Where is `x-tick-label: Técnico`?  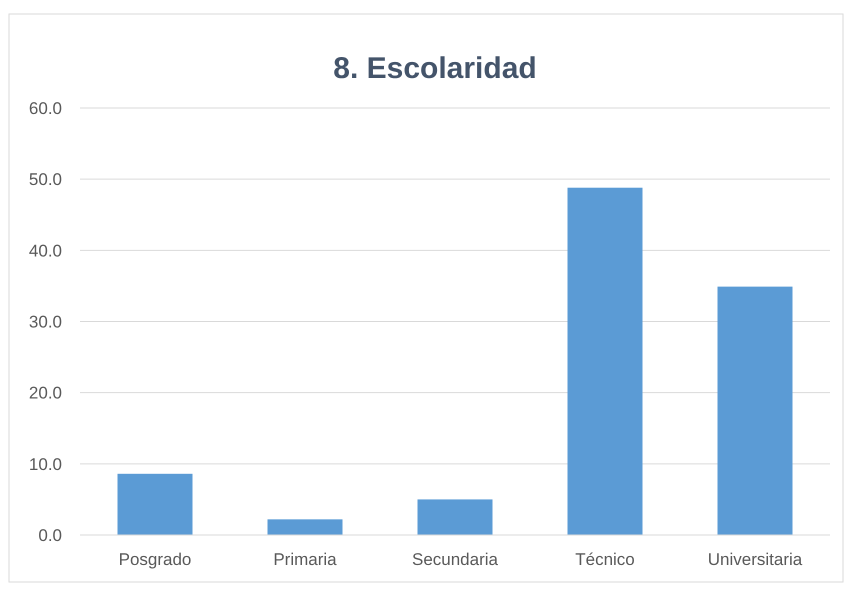 x-tick-label: Técnico is located at coordinates (605, 559).